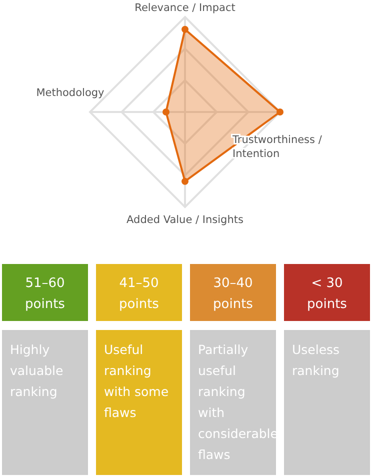  Describe the element at coordinates (233, 294) in the screenshot. I see `category-label: 30–40 points` at that location.